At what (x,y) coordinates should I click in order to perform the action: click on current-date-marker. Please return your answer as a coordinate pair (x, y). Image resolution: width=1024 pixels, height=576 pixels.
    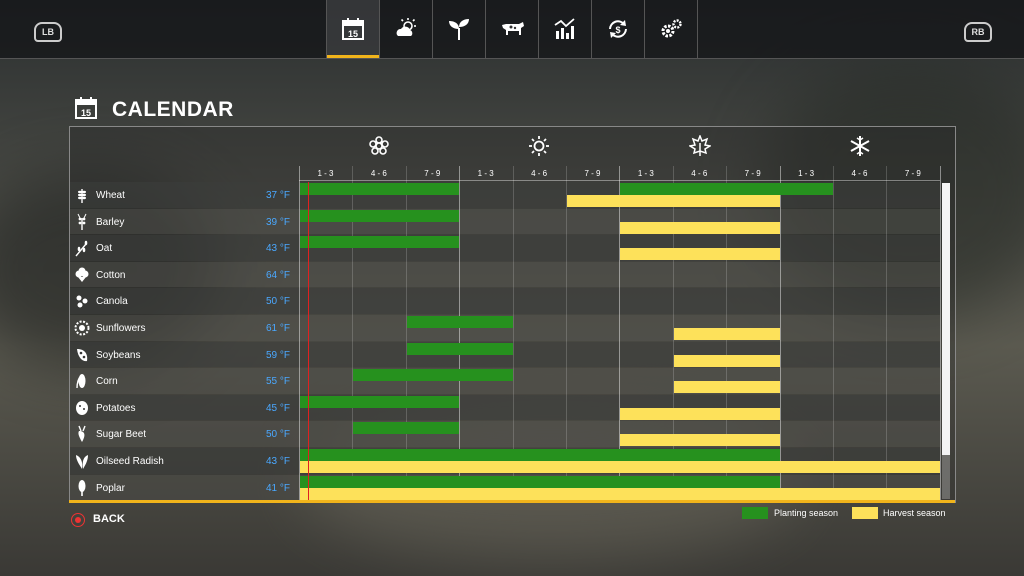
    Looking at the image, I should click on (308, 341).